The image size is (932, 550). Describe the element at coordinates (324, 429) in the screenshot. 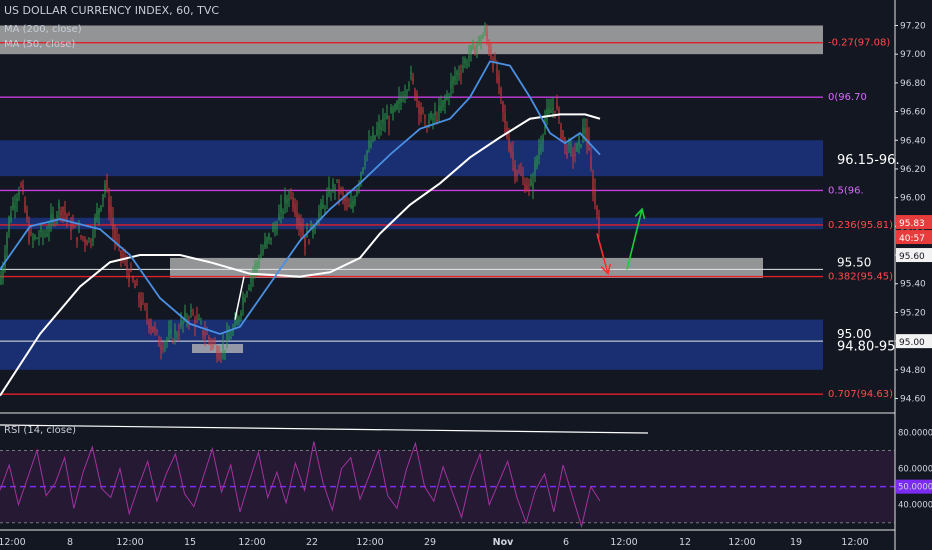

I see `rsi-trendline` at that location.